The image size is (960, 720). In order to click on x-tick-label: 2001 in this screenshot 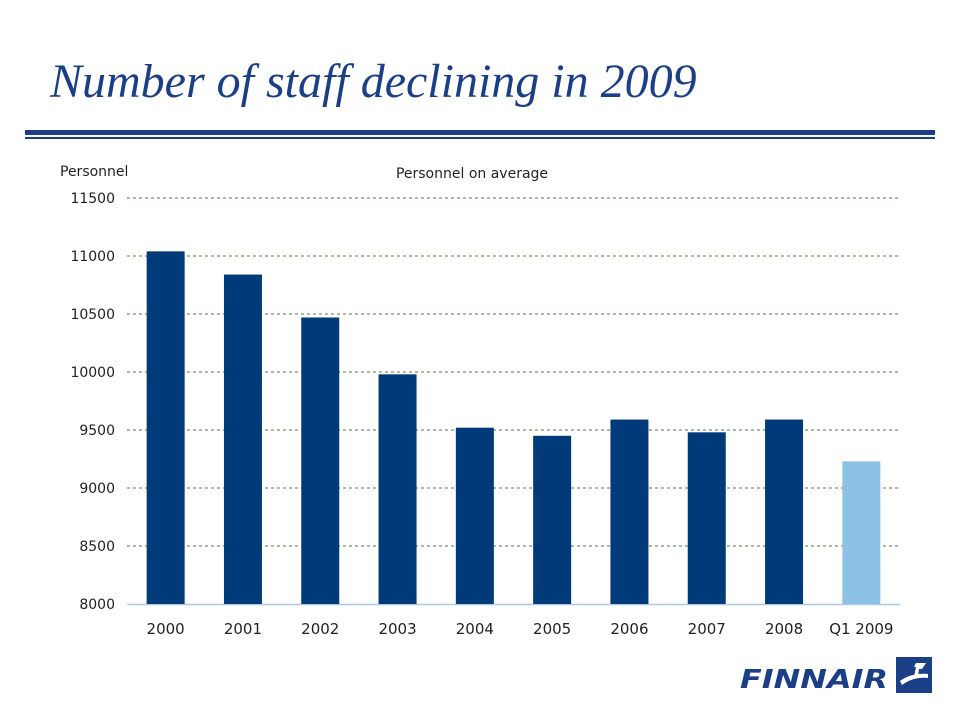, I will do `click(243, 629)`.